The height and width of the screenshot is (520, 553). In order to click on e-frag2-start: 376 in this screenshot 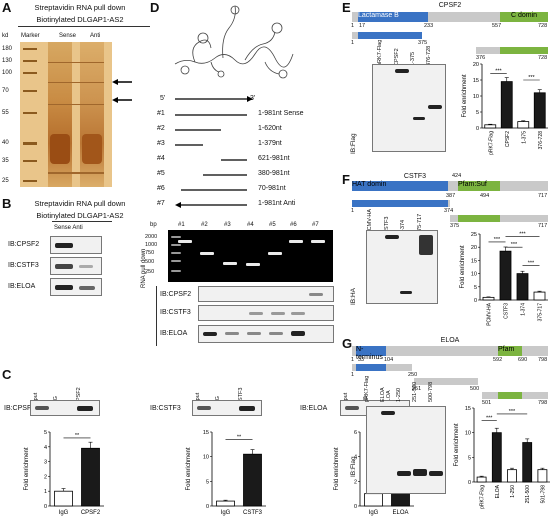, I will do `click(481, 58)`.